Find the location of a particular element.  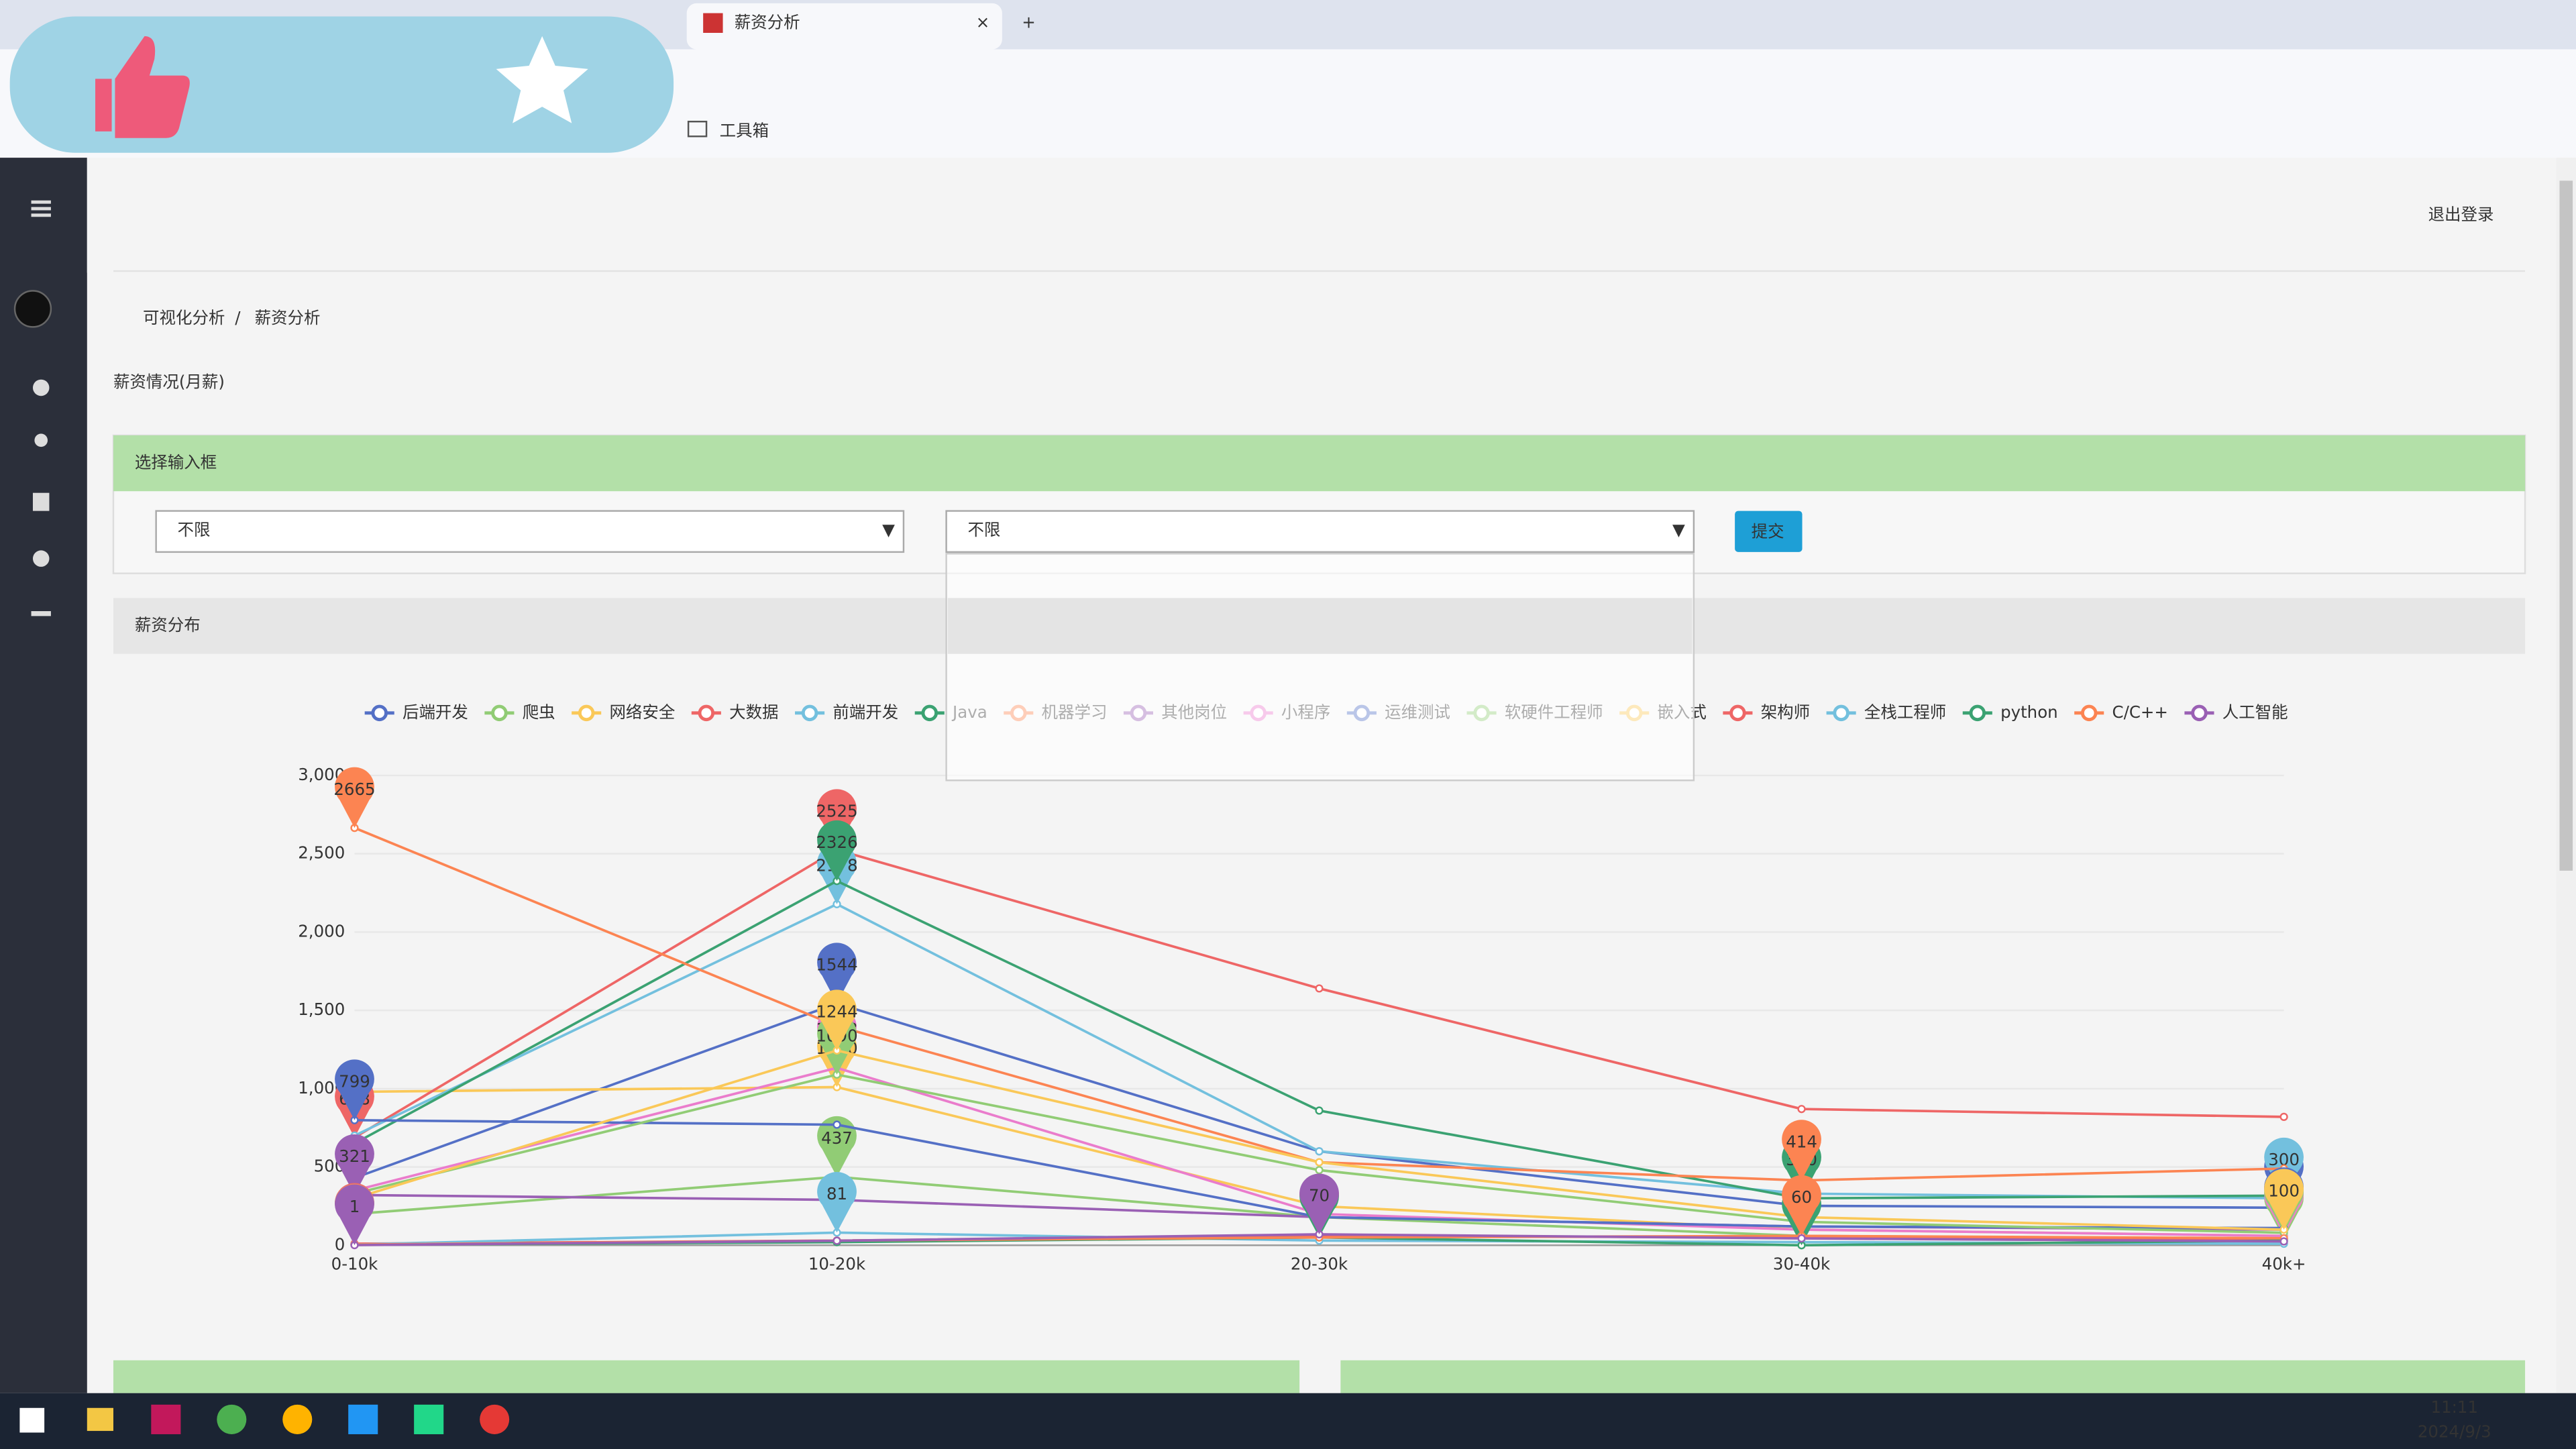

legend-label: 前端开发 is located at coordinates (865, 712).